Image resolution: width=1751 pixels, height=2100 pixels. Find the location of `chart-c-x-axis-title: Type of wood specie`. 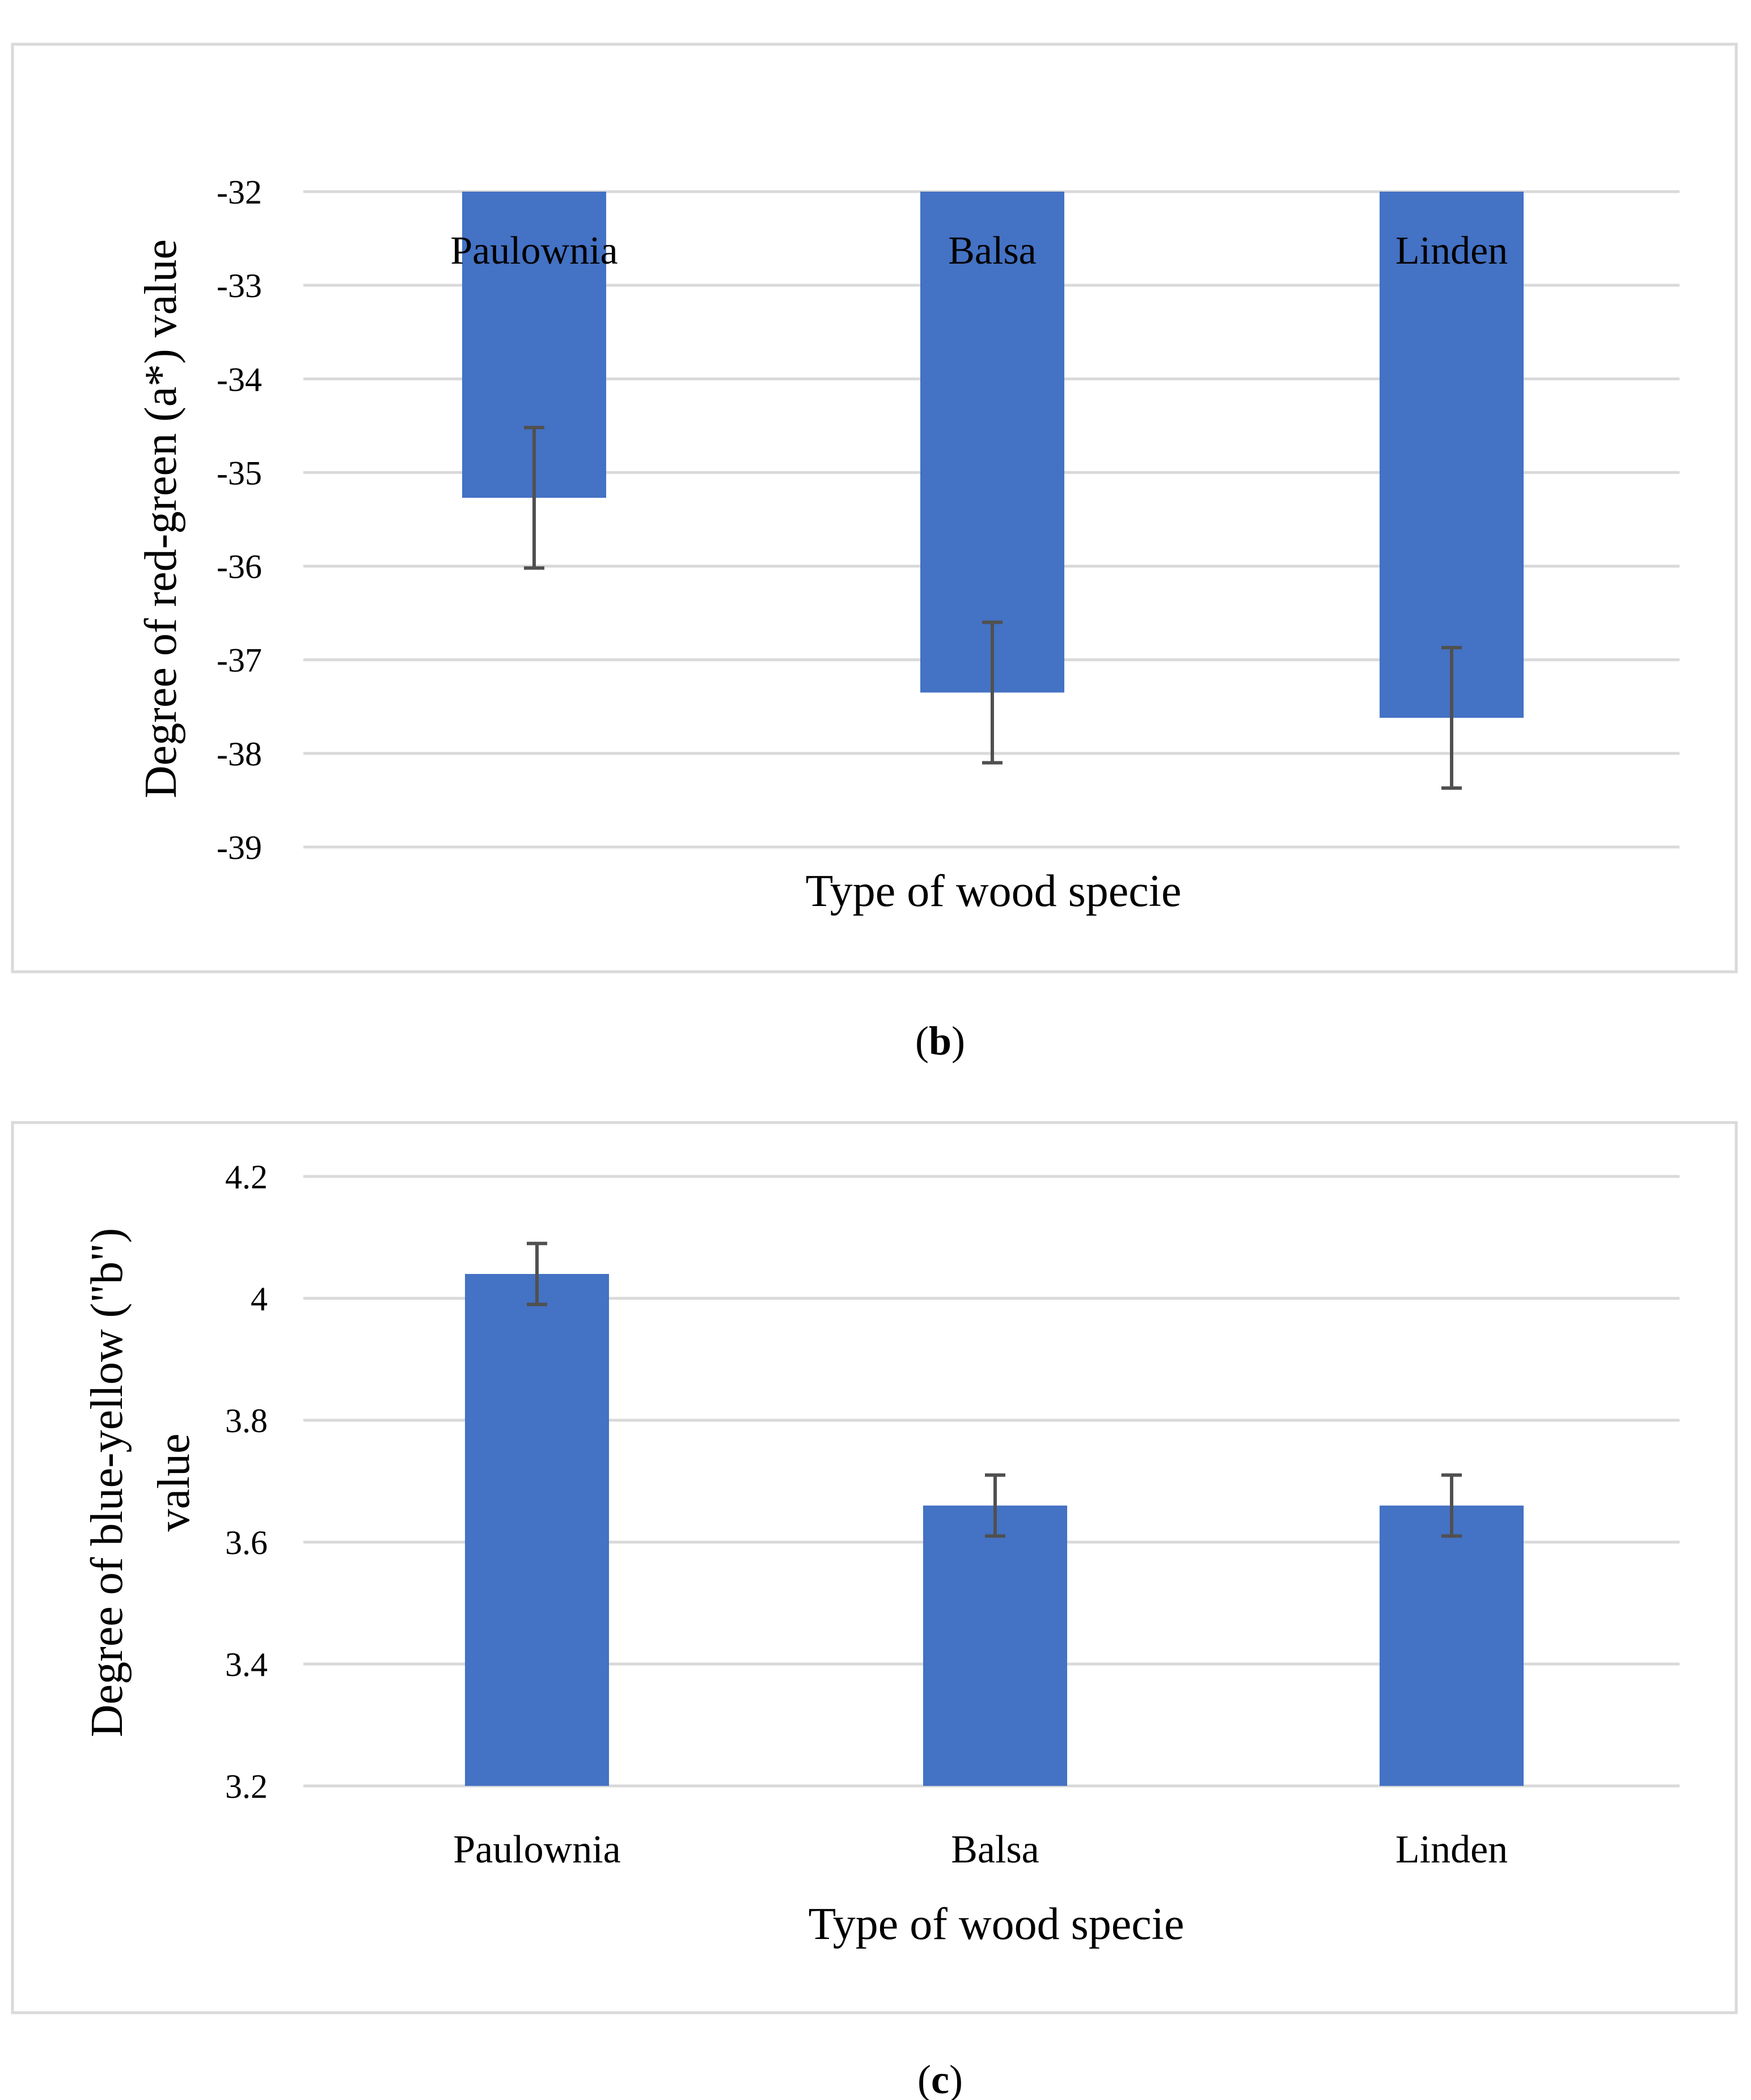

chart-c-x-axis-title: Type of wood specie is located at coordinates (996, 1924).